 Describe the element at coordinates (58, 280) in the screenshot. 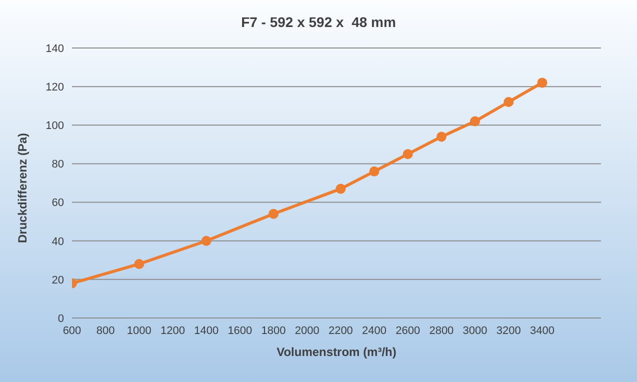

I see `y-tick-label: 20` at that location.